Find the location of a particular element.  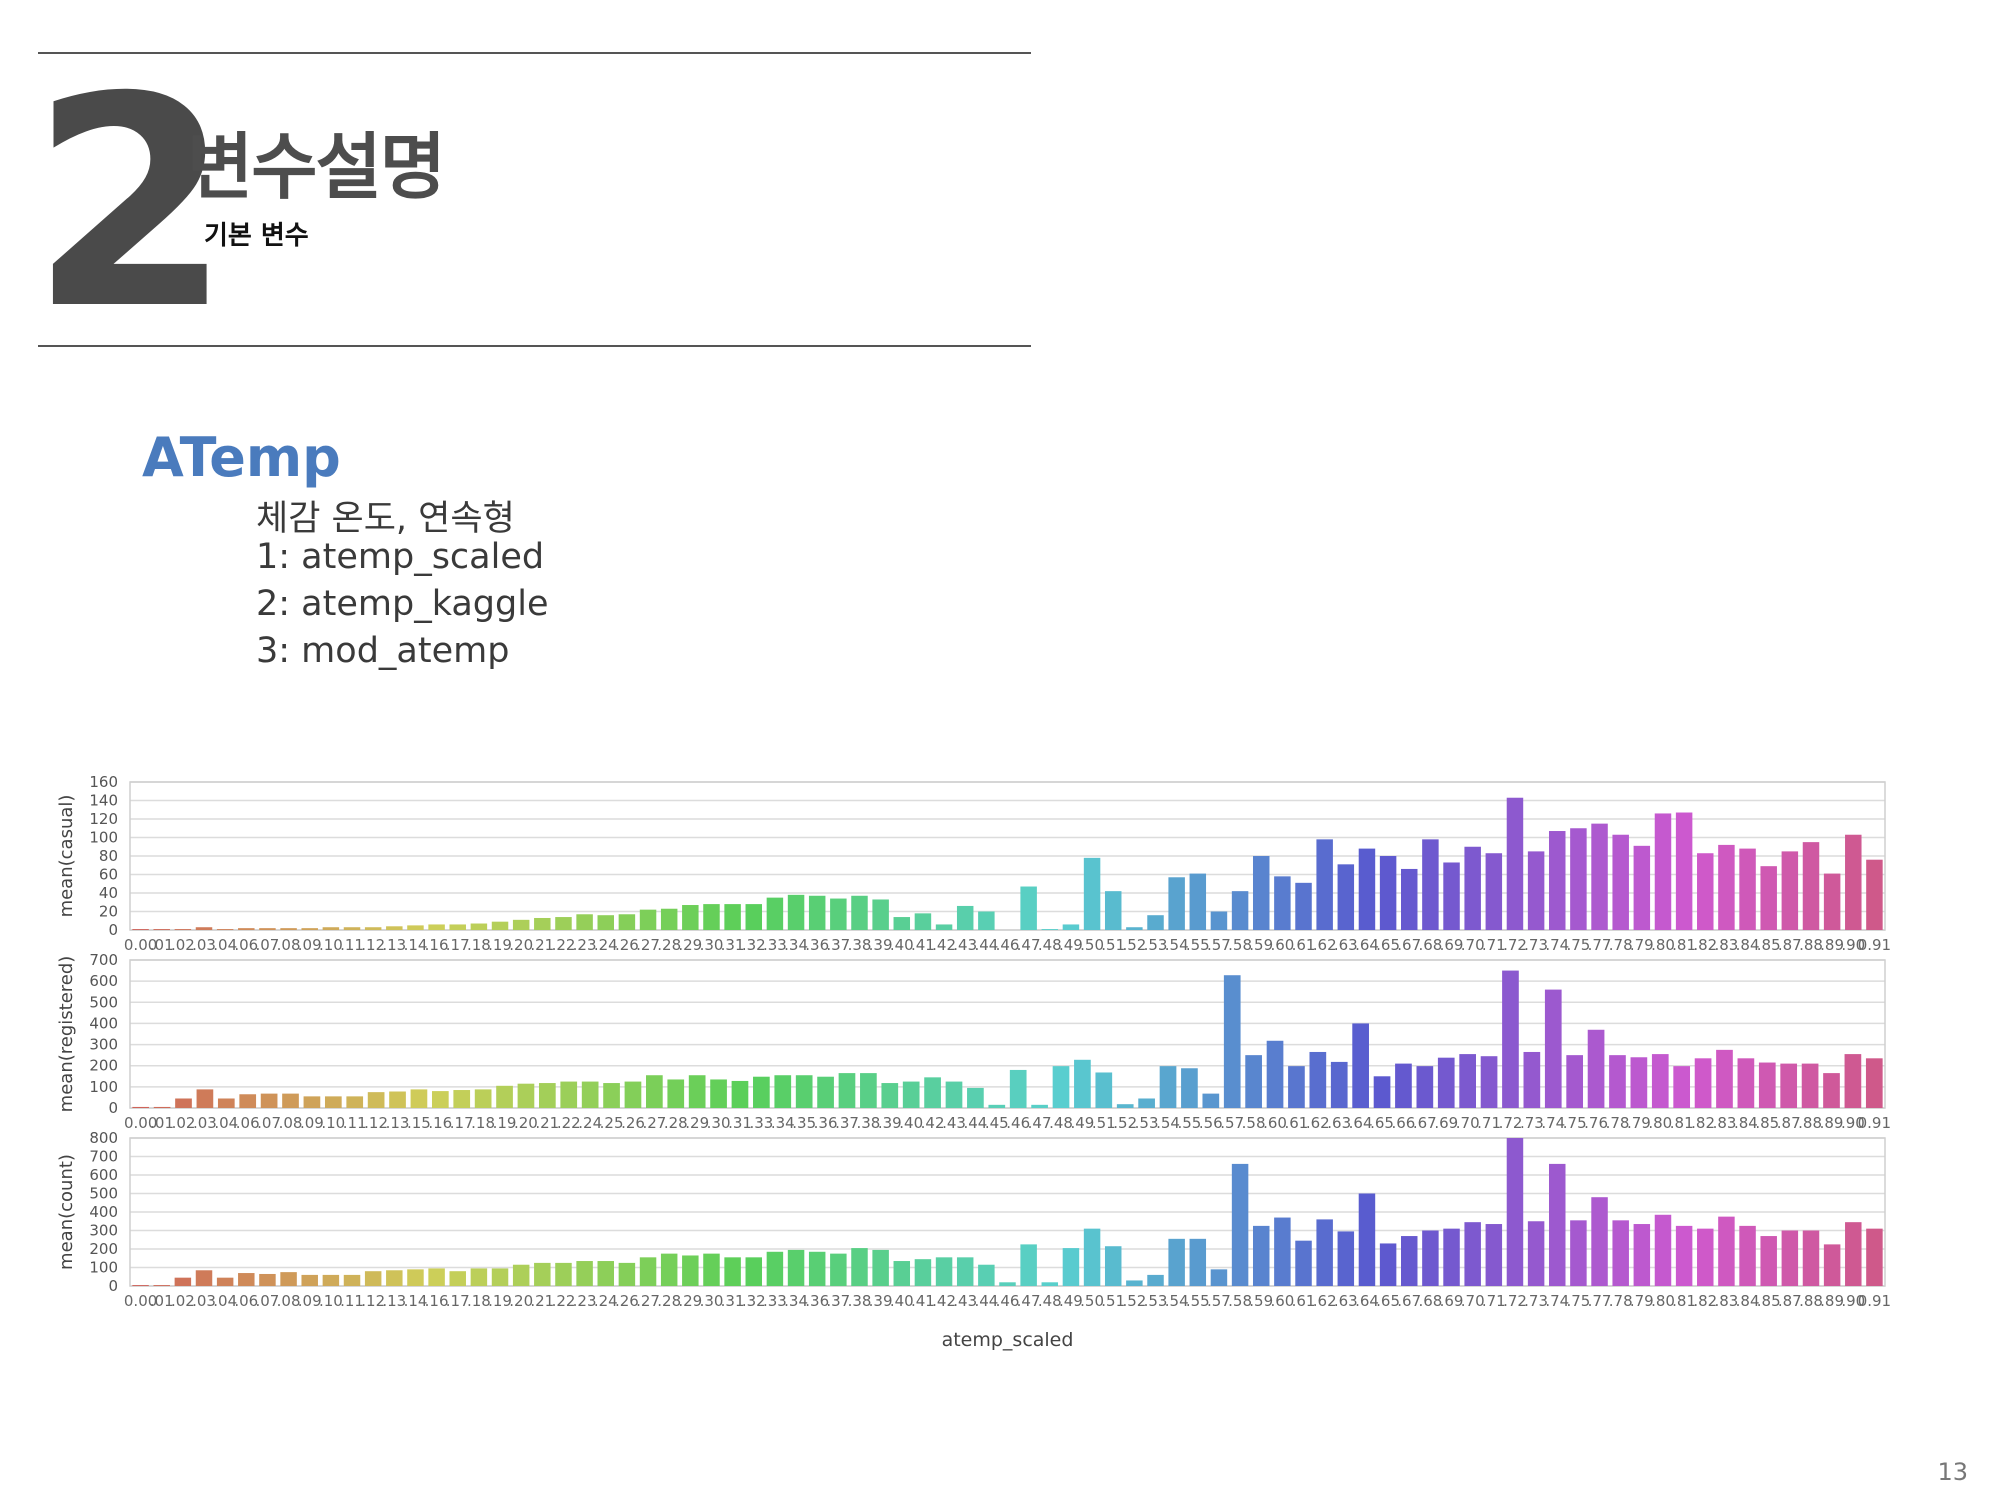

x-tick-label: .45 is located at coordinates (997, 1123).